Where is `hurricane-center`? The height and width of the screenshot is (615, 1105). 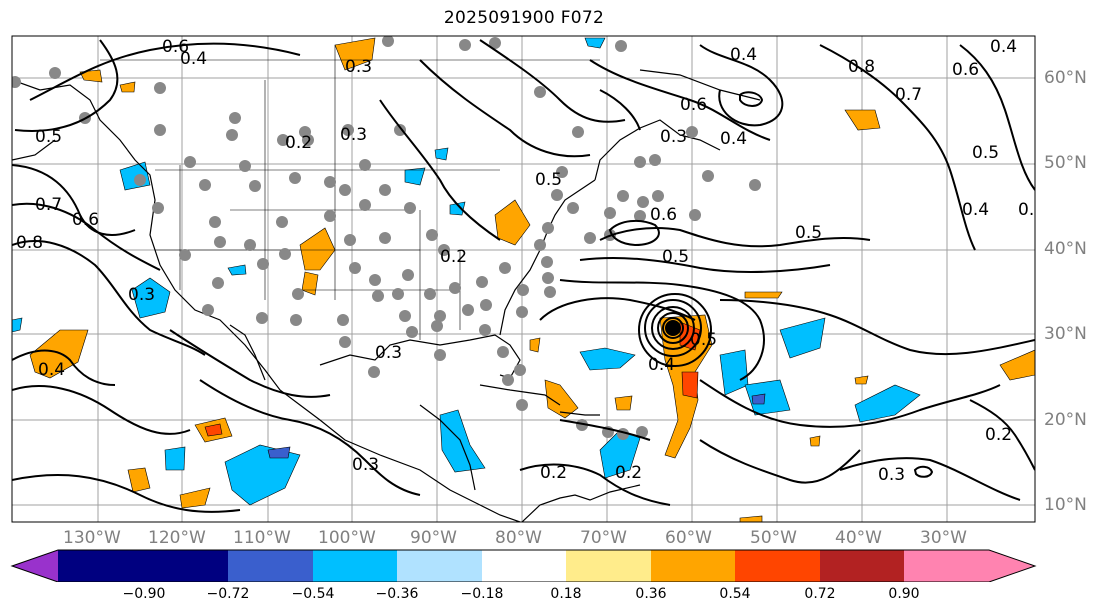
hurricane-center is located at coordinates (673, 328).